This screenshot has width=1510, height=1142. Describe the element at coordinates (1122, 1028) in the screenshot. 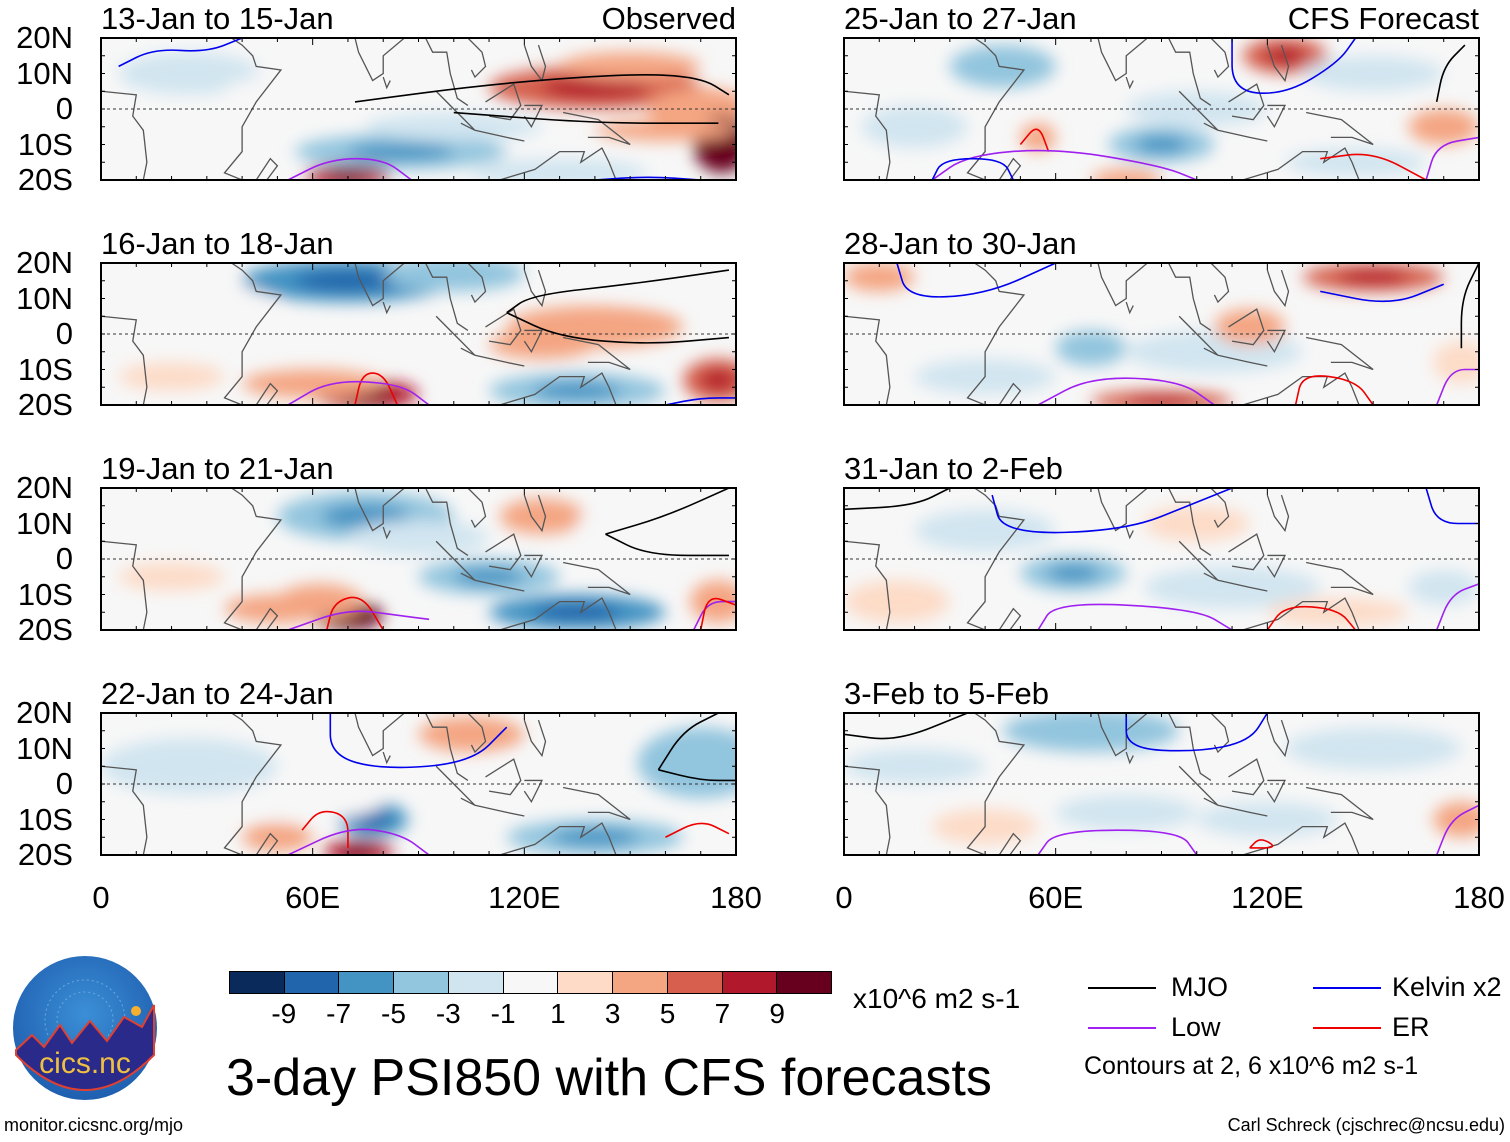

I see `legend-low-line` at that location.